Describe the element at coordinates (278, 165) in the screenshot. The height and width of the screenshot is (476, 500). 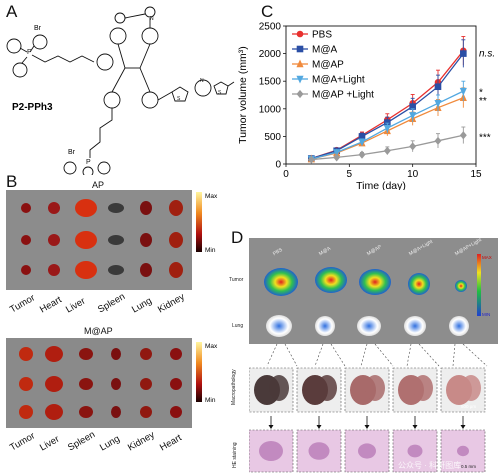
I see `y-tick-label: 0` at that location.